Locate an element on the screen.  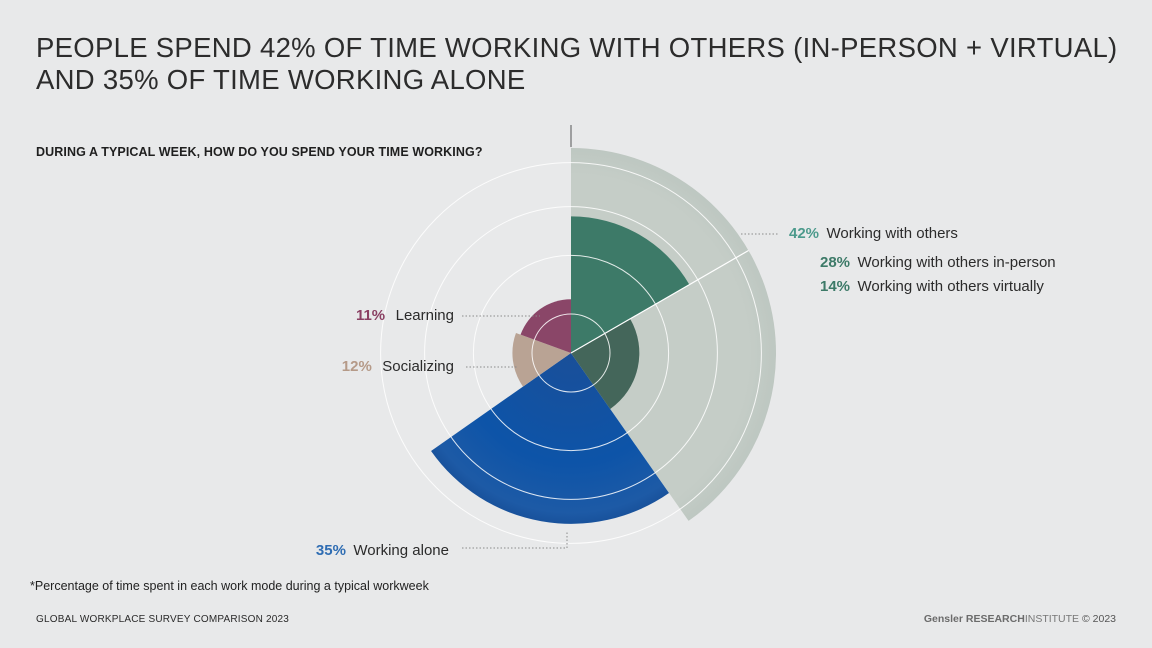
alone-label: Working alone is located at coordinates (401, 550).